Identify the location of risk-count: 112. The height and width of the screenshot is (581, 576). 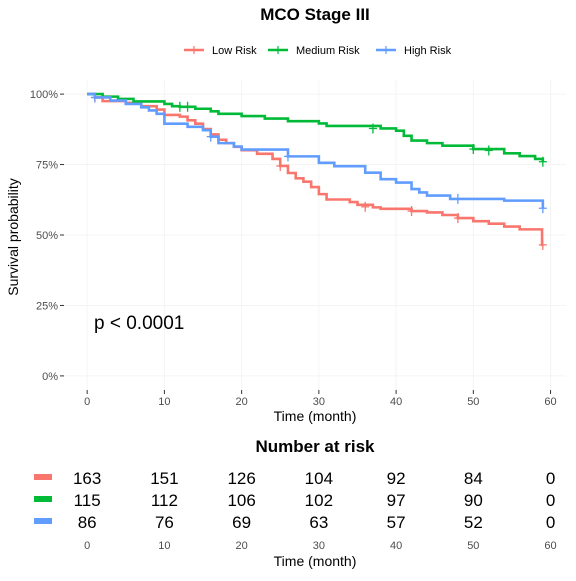
(164, 500).